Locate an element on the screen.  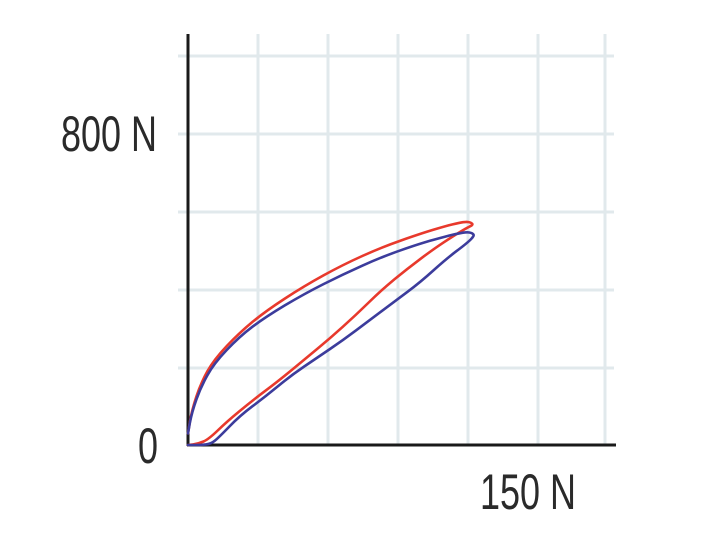
y-tick-label-0: 0 is located at coordinates (148, 446).